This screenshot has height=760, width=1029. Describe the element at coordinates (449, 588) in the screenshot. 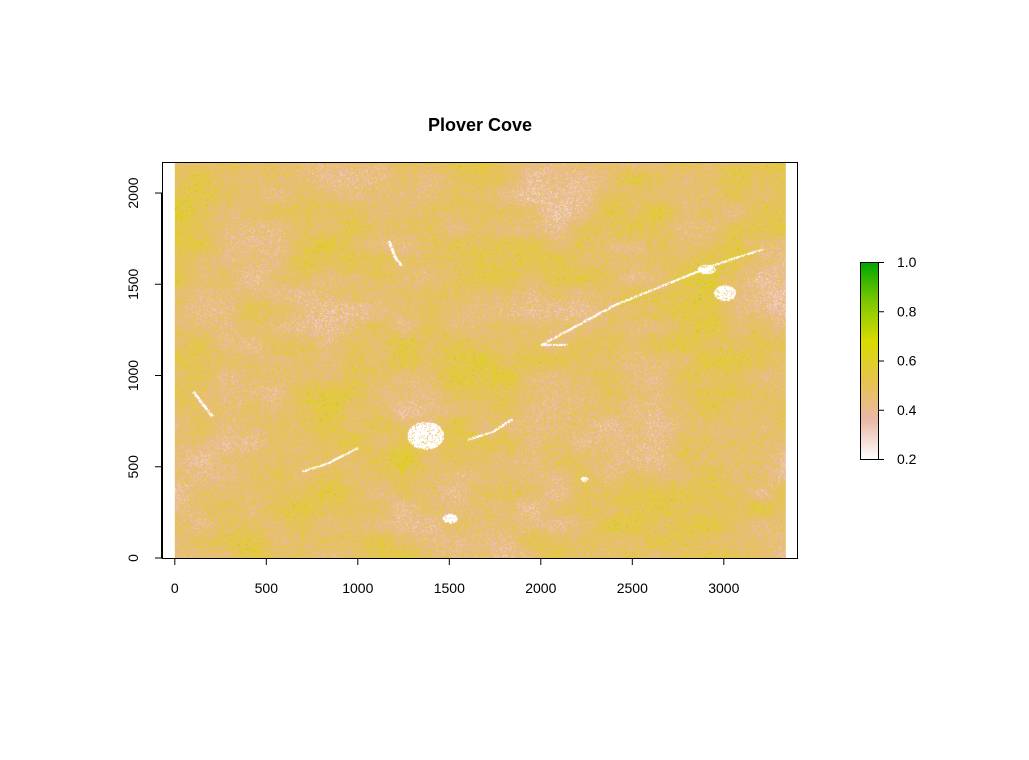

I see `x-tick-label: 1500` at that location.